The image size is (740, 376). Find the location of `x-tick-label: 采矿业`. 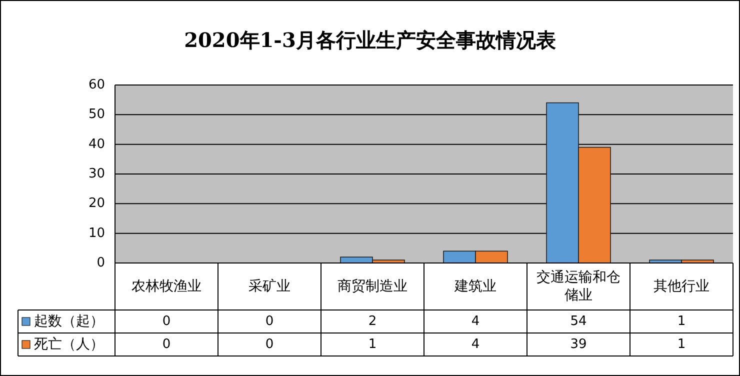

x-tick-label: 采矿业 is located at coordinates (269, 286).